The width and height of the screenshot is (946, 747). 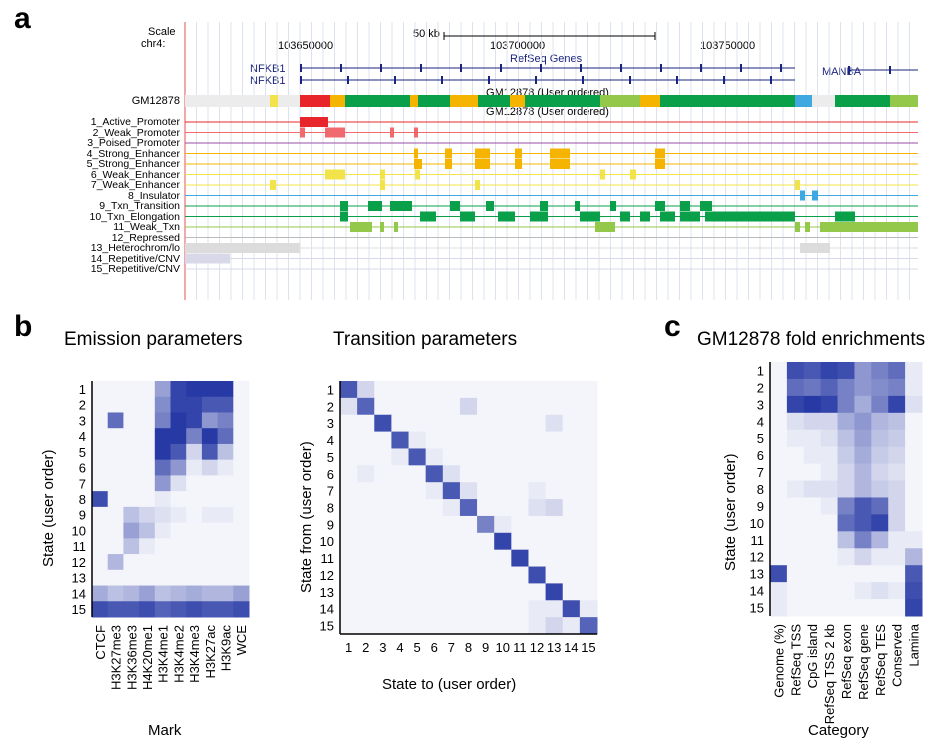 What do you see at coordinates (116, 657) in the screenshot?
I see `x-tick-label: H3K27me3` at bounding box center [116, 657].